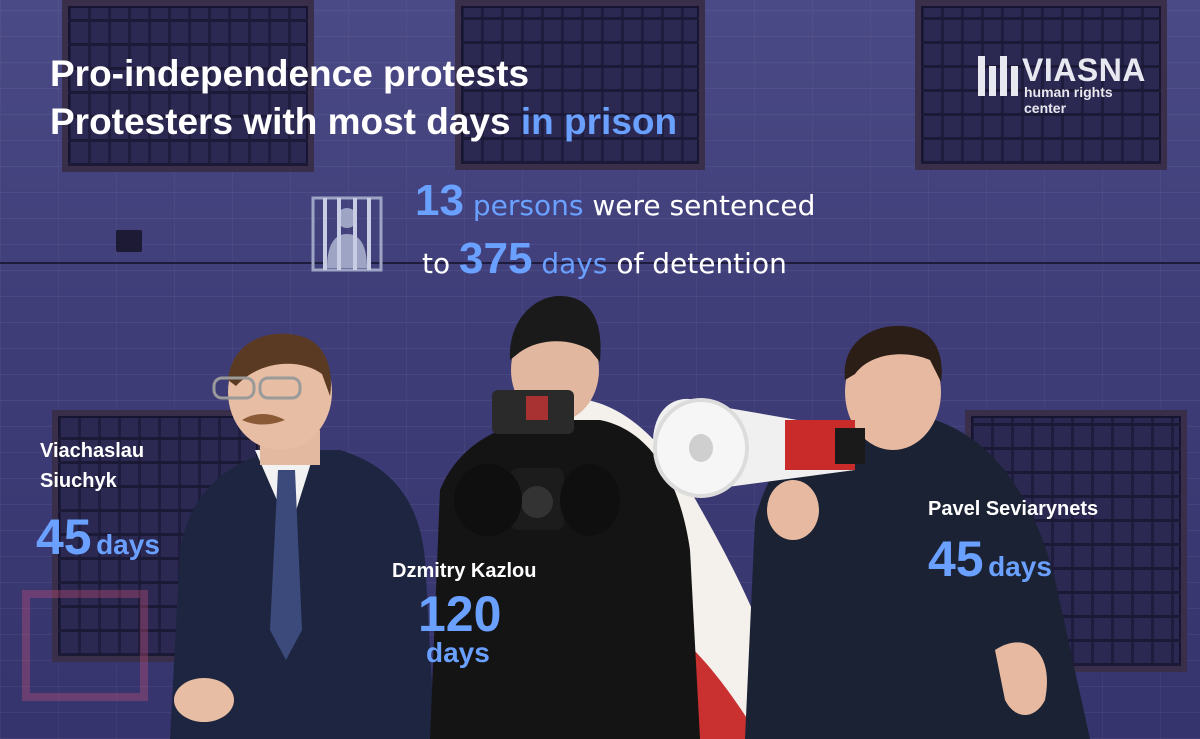 Image resolution: width=1200 pixels, height=739 pixels. I want to click on logo-name: VIASNA, so click(1084, 70).